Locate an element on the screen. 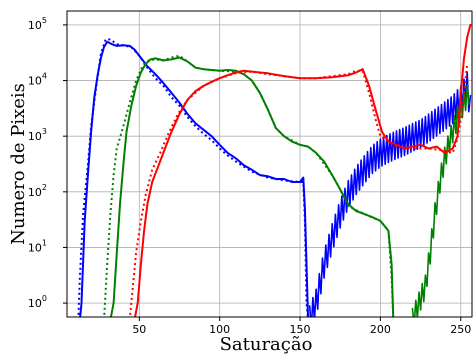 The height and width of the screenshot is (356, 475). y-tick-label: 10³ is located at coordinates (37, 135).